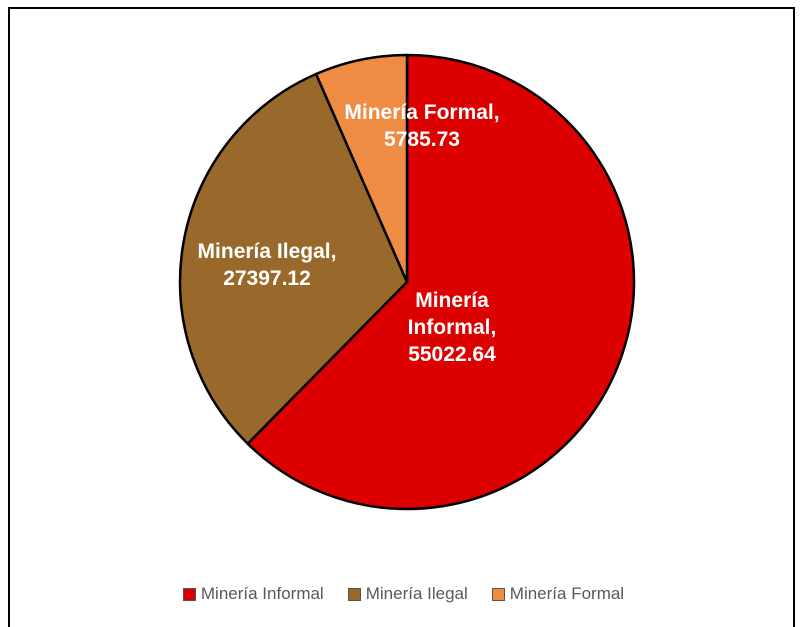  What do you see at coordinates (416, 593) in the screenshot?
I see `legend-label-ilegal: Minería Ilegal` at bounding box center [416, 593].